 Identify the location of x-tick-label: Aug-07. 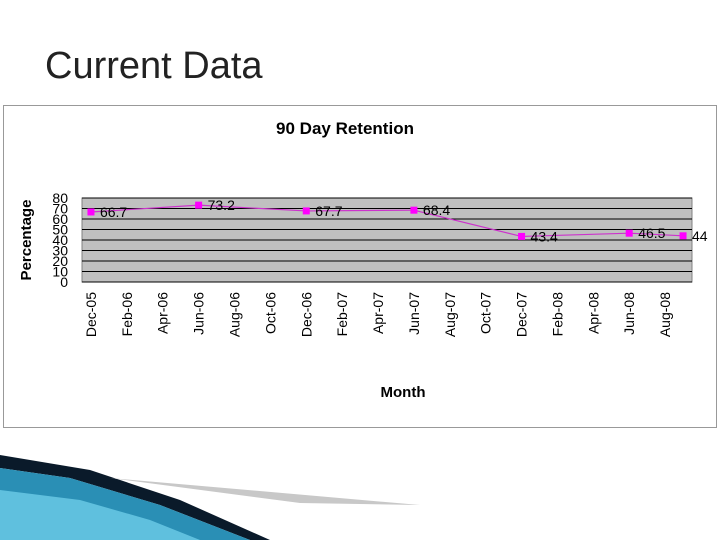
(450, 314).